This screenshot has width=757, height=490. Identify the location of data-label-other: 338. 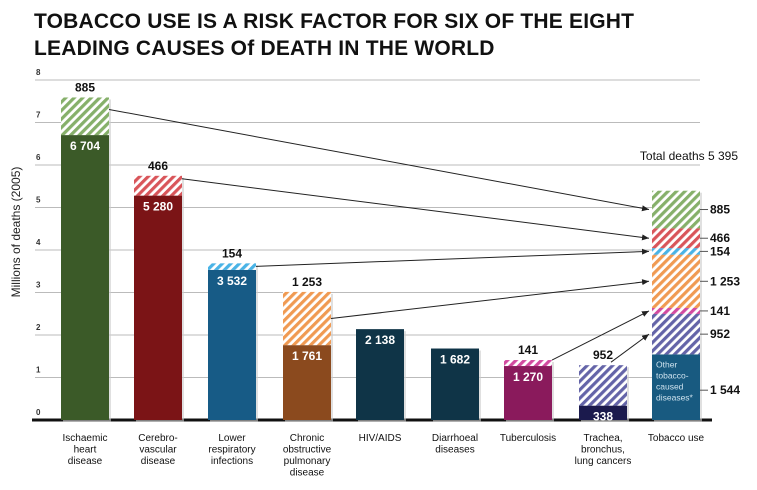
(603, 417).